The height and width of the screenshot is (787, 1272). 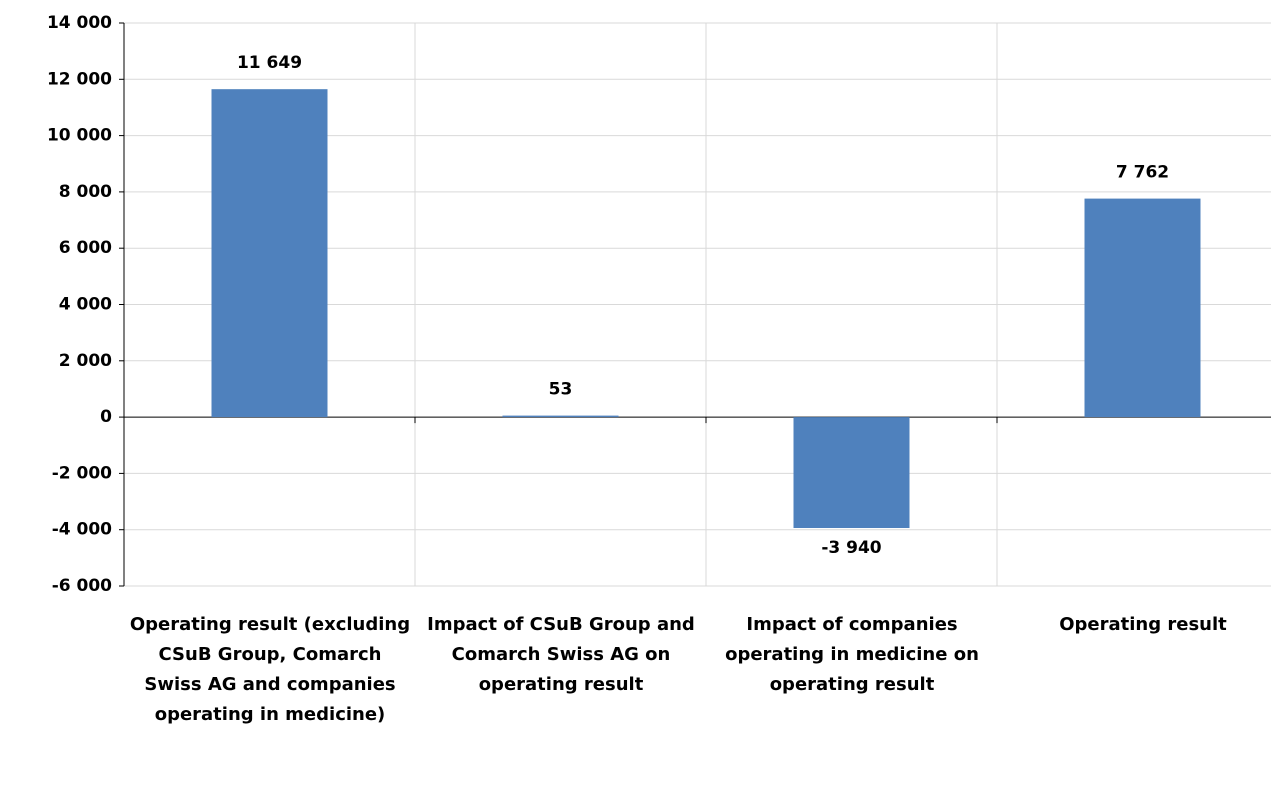 I want to click on data-label: 11 649, so click(x=269, y=63).